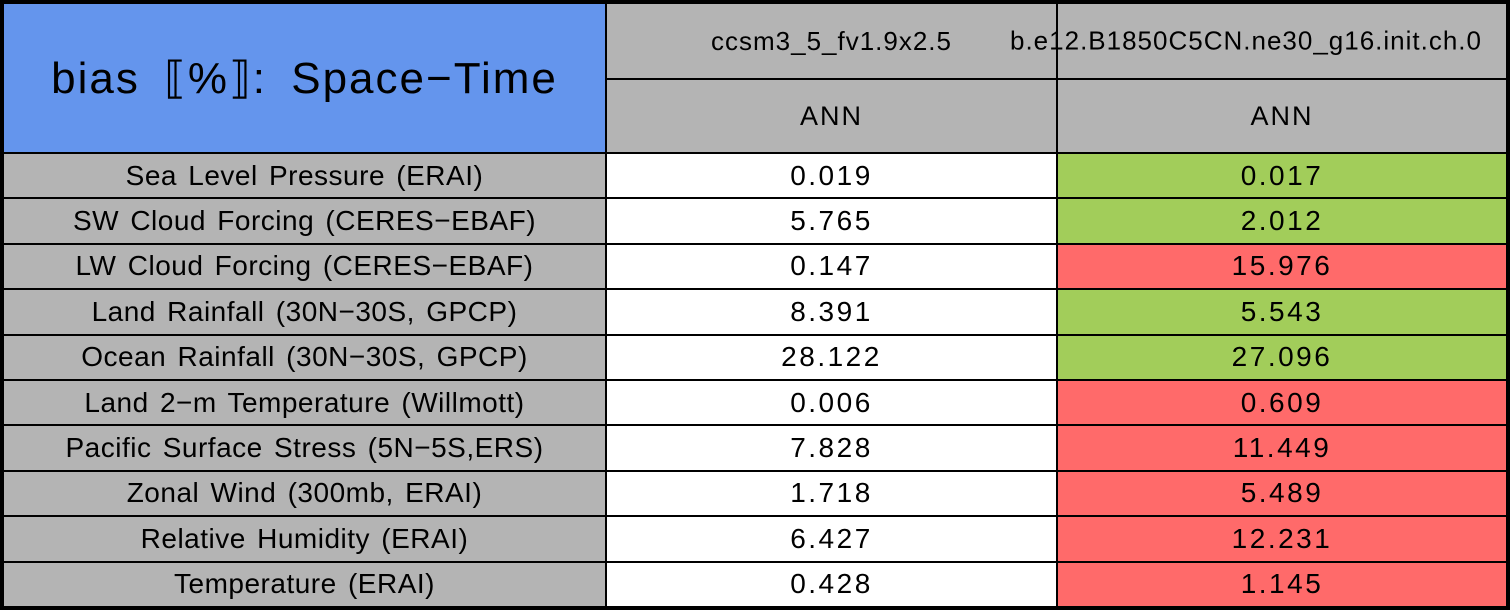 This screenshot has width=1510, height=610. I want to click on case-value: 27.096, so click(1282, 357).